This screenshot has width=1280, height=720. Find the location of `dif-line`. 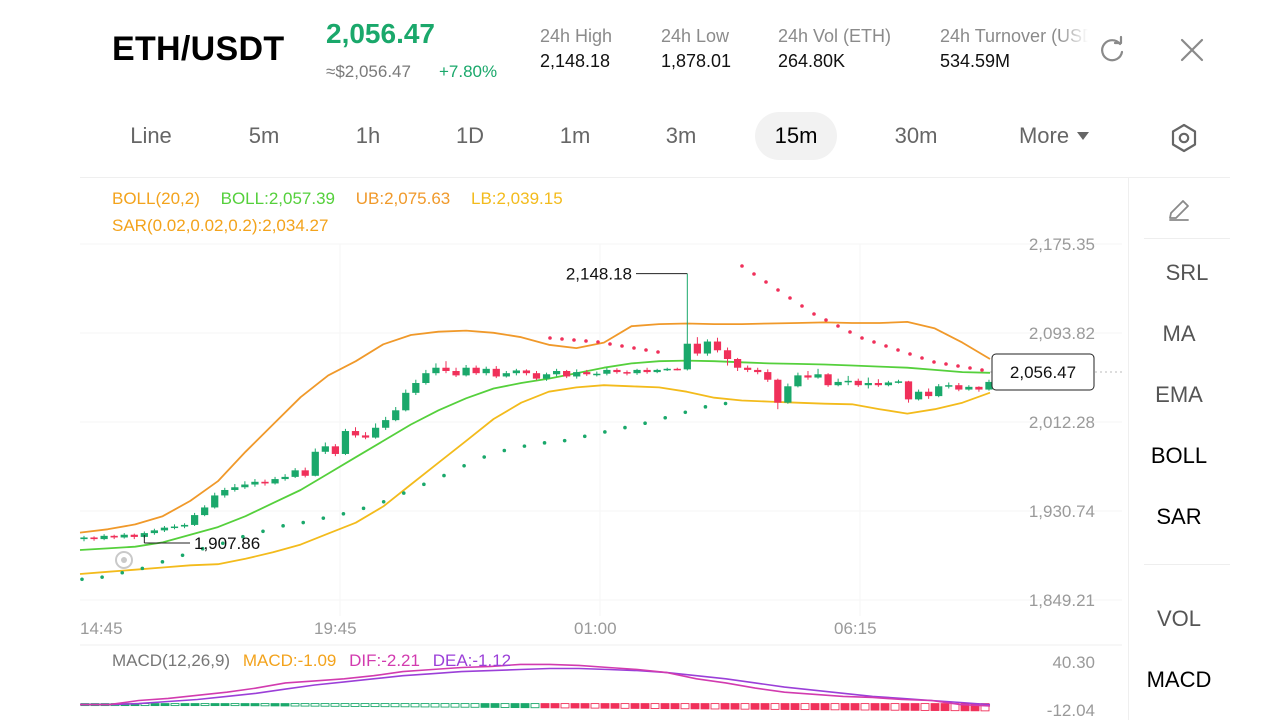

dif-line is located at coordinates (535, 685).